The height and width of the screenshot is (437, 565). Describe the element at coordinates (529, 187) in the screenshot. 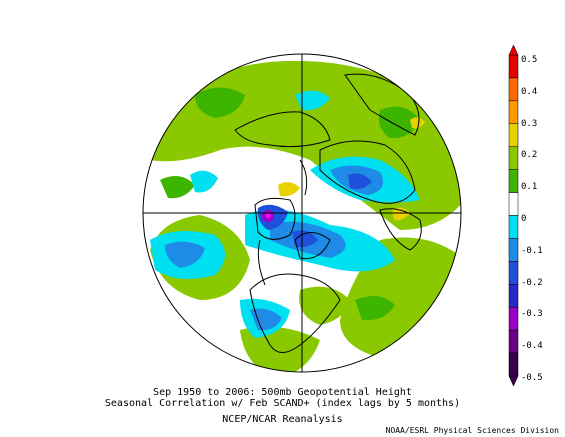

I see `colorbar-tick-label: 0.1` at that location.